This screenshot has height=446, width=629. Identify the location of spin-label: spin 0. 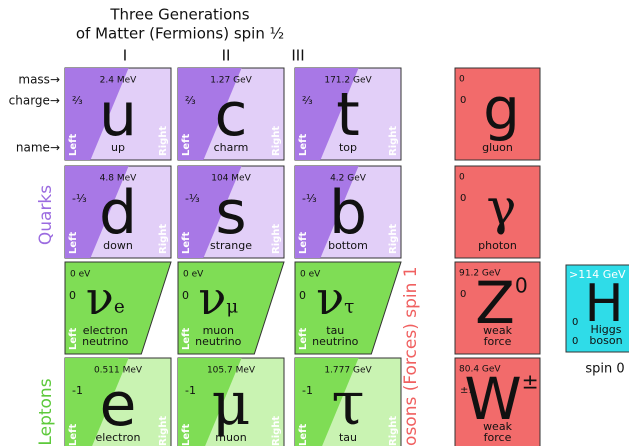
(604, 369).